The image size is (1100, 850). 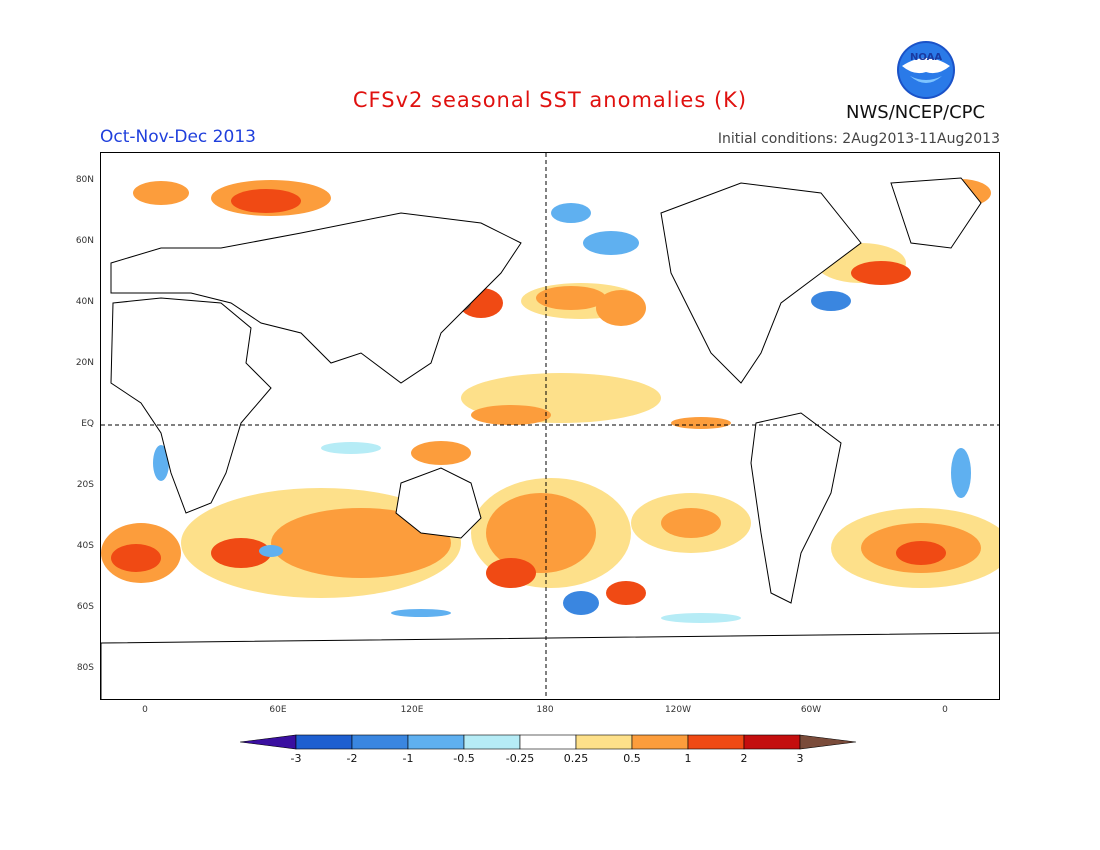 What do you see at coordinates (678, 710) in the screenshot?
I see `lon-label: 120W` at bounding box center [678, 710].